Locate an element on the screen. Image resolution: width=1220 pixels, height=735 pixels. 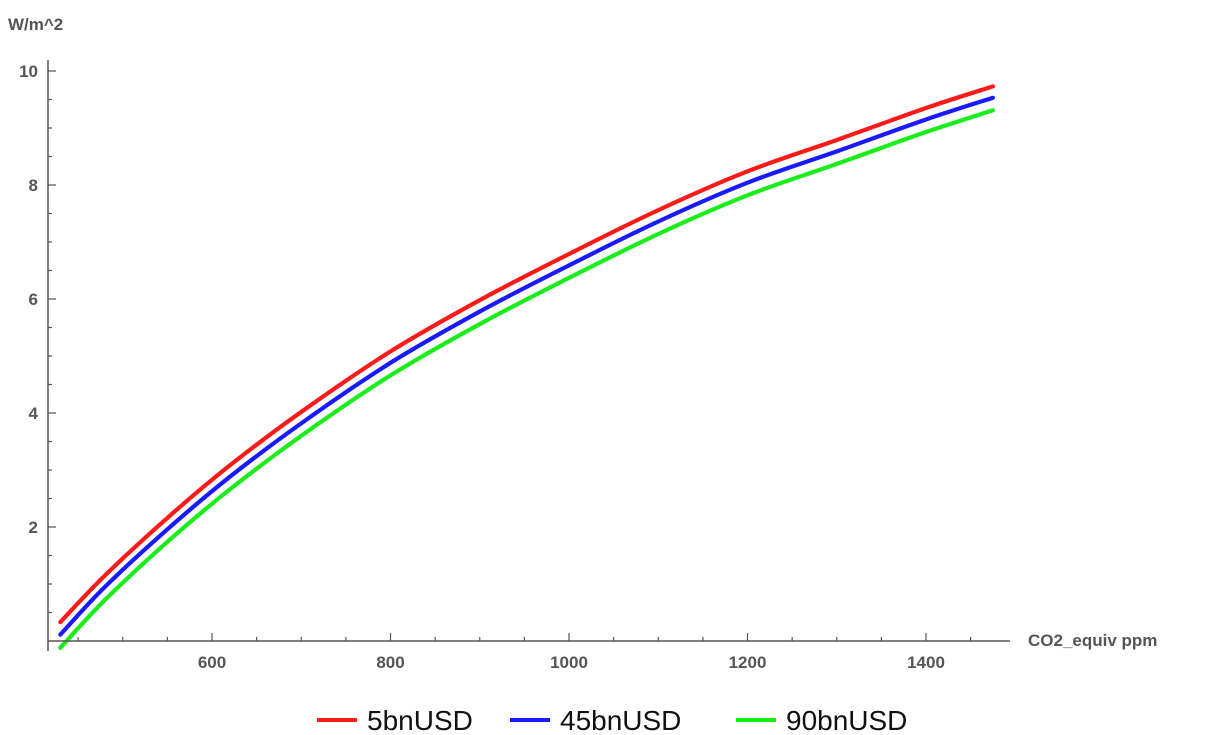
x-ticks: 600 800 1000 1200 1400 is located at coordinates (524, 652).